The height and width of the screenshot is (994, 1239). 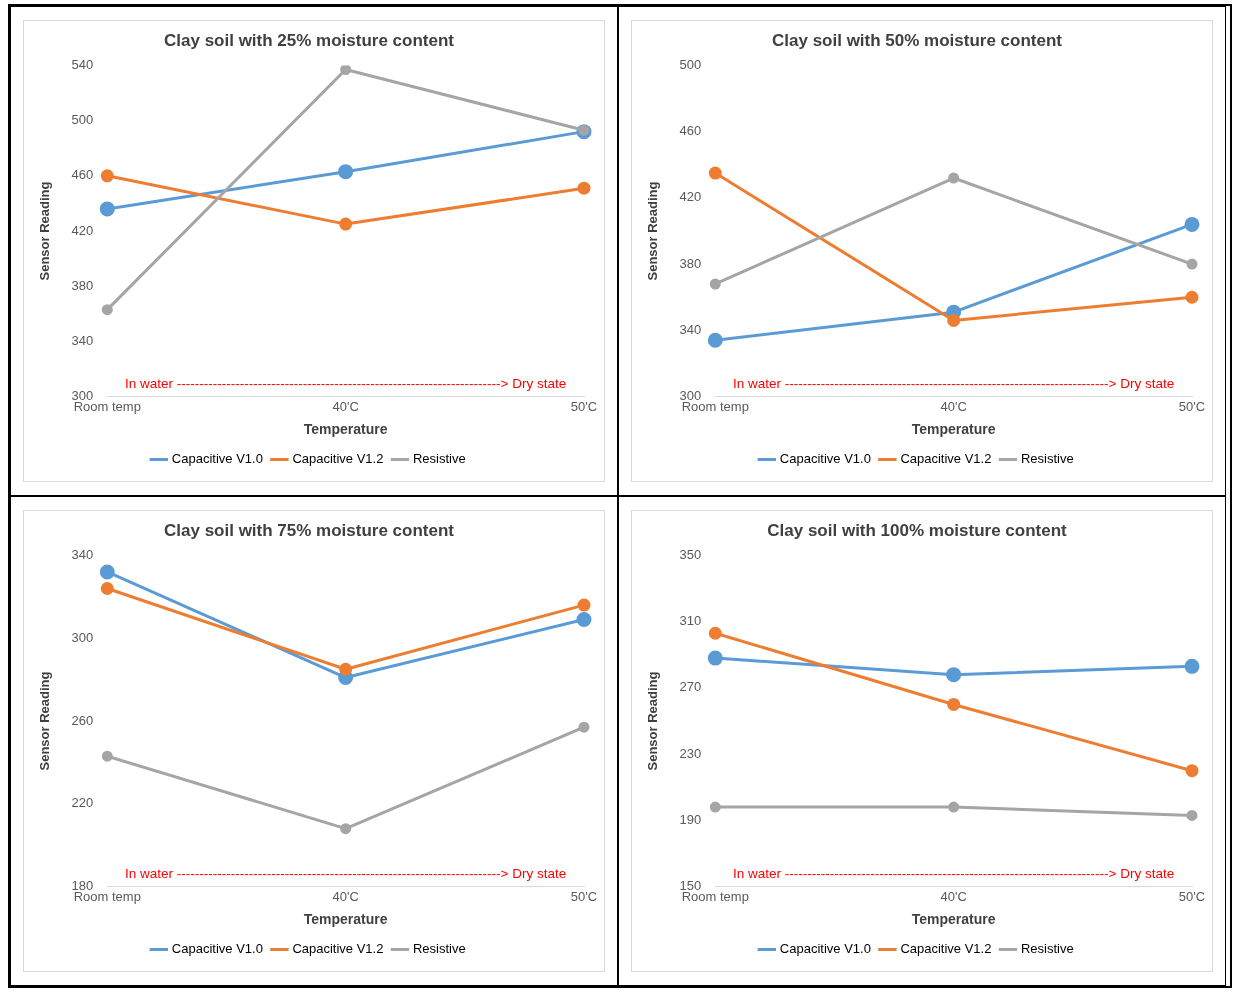 I want to click on chart-title: Clay soil with 75% moisture content, so click(x=309, y=530).